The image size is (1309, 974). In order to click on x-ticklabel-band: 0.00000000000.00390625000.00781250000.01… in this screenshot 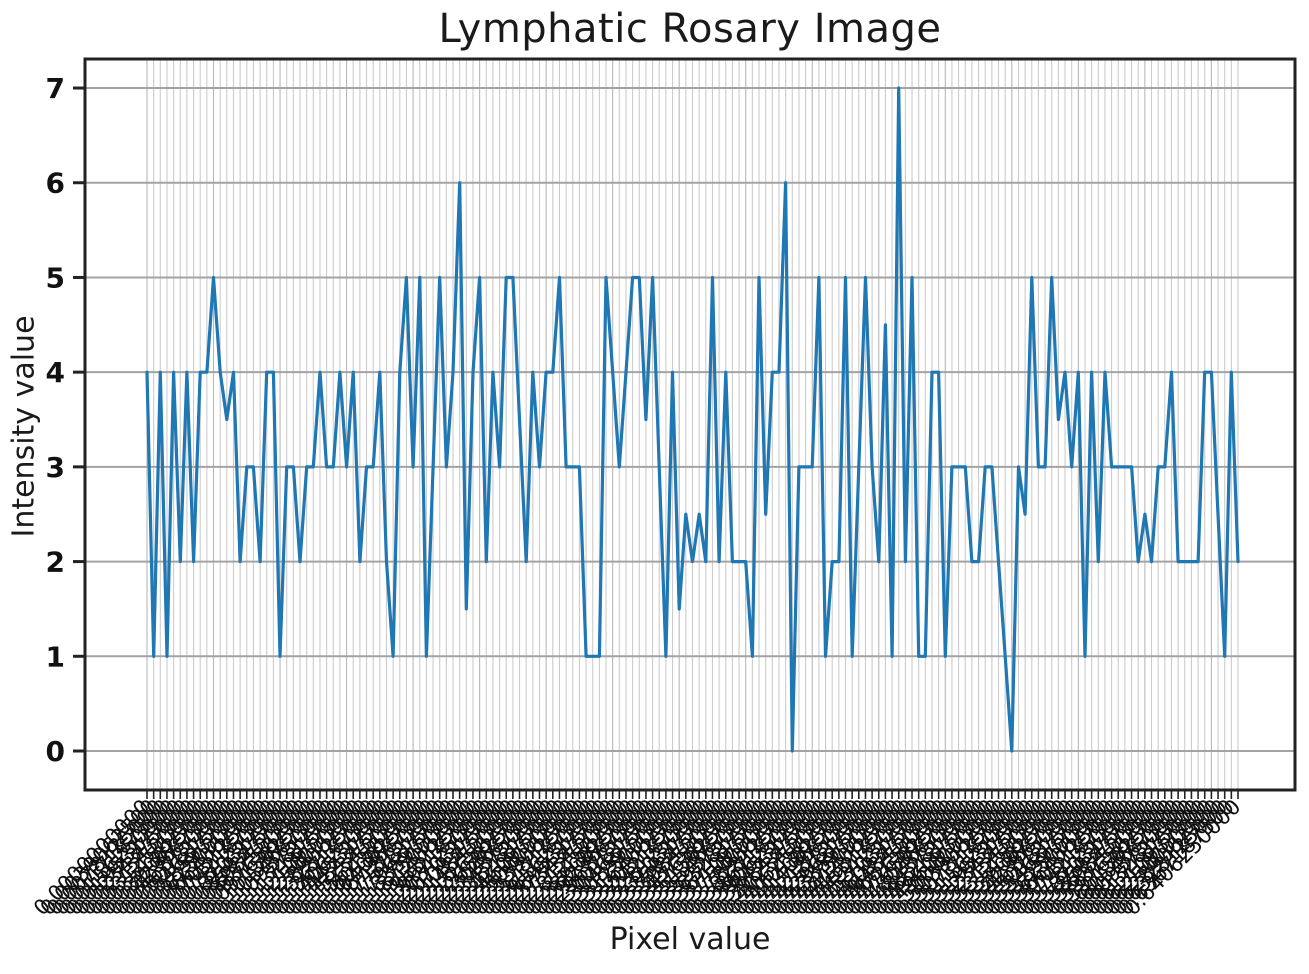, I will do `click(637, 858)`.